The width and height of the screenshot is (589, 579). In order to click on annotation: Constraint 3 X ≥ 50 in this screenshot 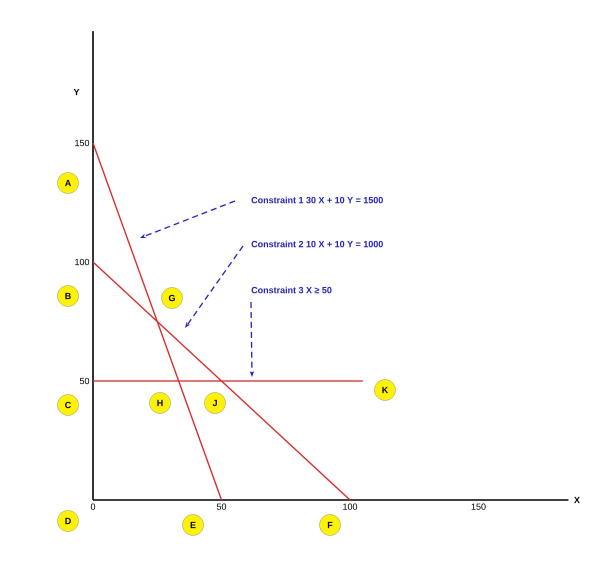, I will do `click(292, 290)`.